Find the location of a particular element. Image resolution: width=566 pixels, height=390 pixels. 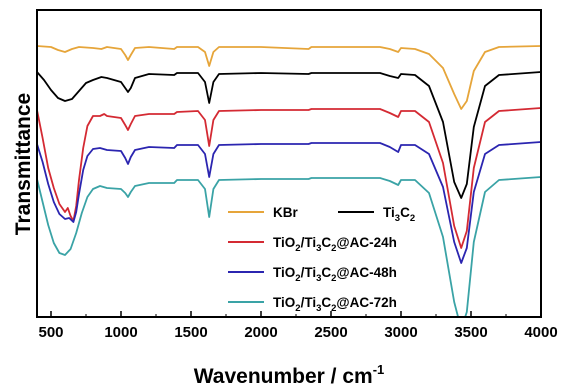

x-axis-title: Wavenumber / cm-1 is located at coordinates (289, 375).